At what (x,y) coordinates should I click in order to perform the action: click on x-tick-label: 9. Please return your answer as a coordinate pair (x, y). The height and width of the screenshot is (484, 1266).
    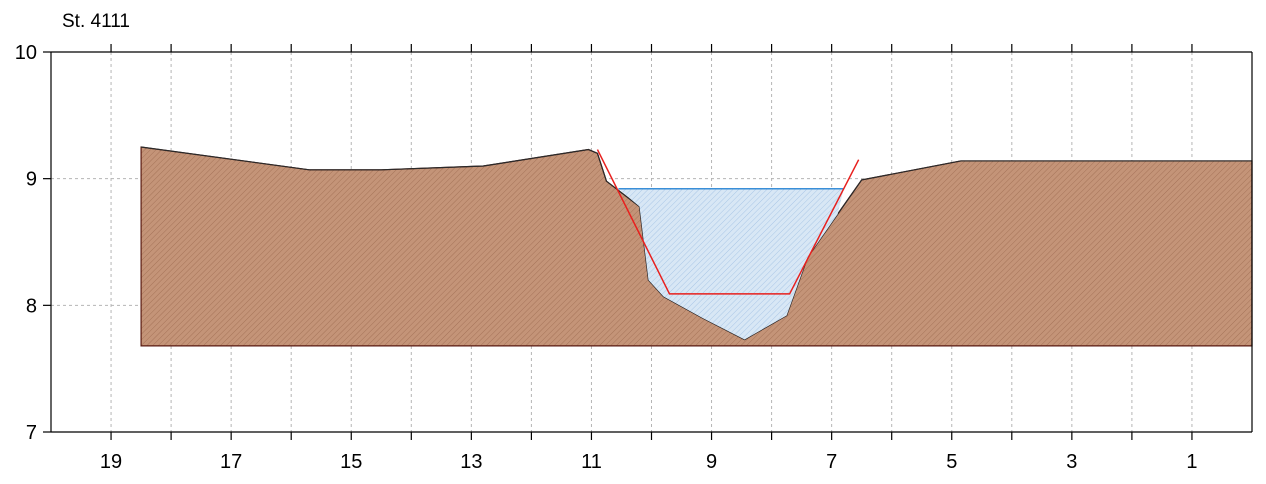
    Looking at the image, I should click on (711, 462).